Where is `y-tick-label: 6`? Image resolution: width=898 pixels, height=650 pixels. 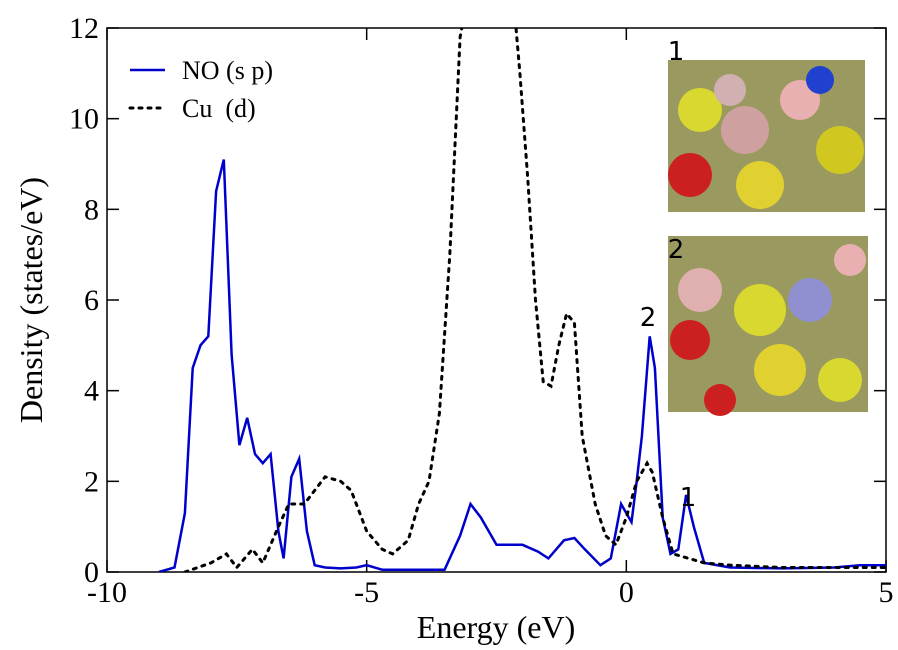
y-tick-label: 6 is located at coordinates (91, 300).